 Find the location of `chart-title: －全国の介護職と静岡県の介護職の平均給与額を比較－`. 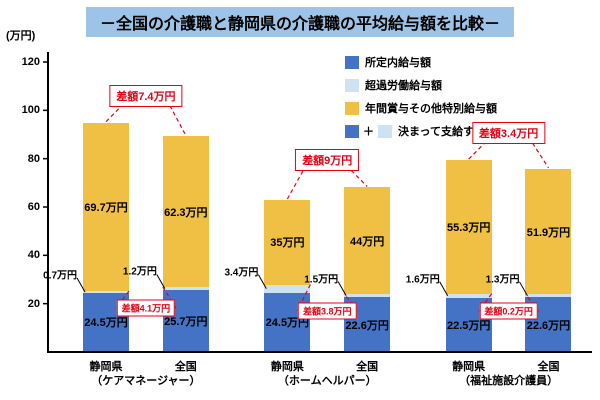

chart-title: －全国の介護職と静岡県の介護職の平均給与額を比較－ is located at coordinates (300, 22).